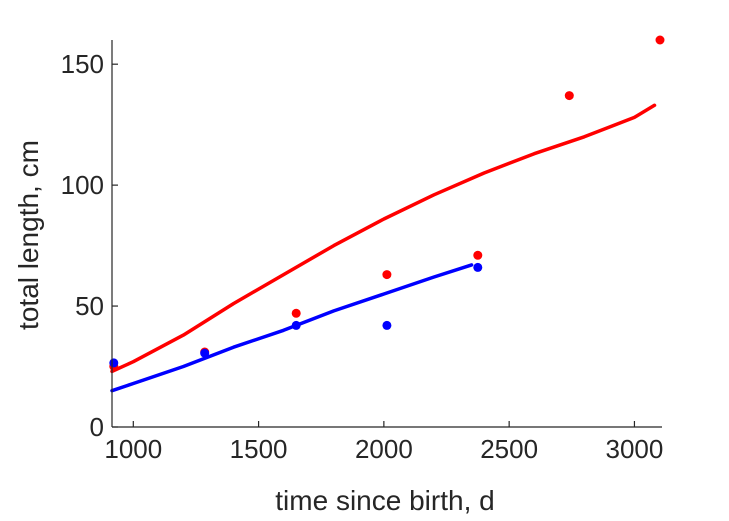 This screenshot has height=521, width=729. Describe the element at coordinates (384, 500) in the screenshot. I see `x-axis-label: time since birth, d` at that location.